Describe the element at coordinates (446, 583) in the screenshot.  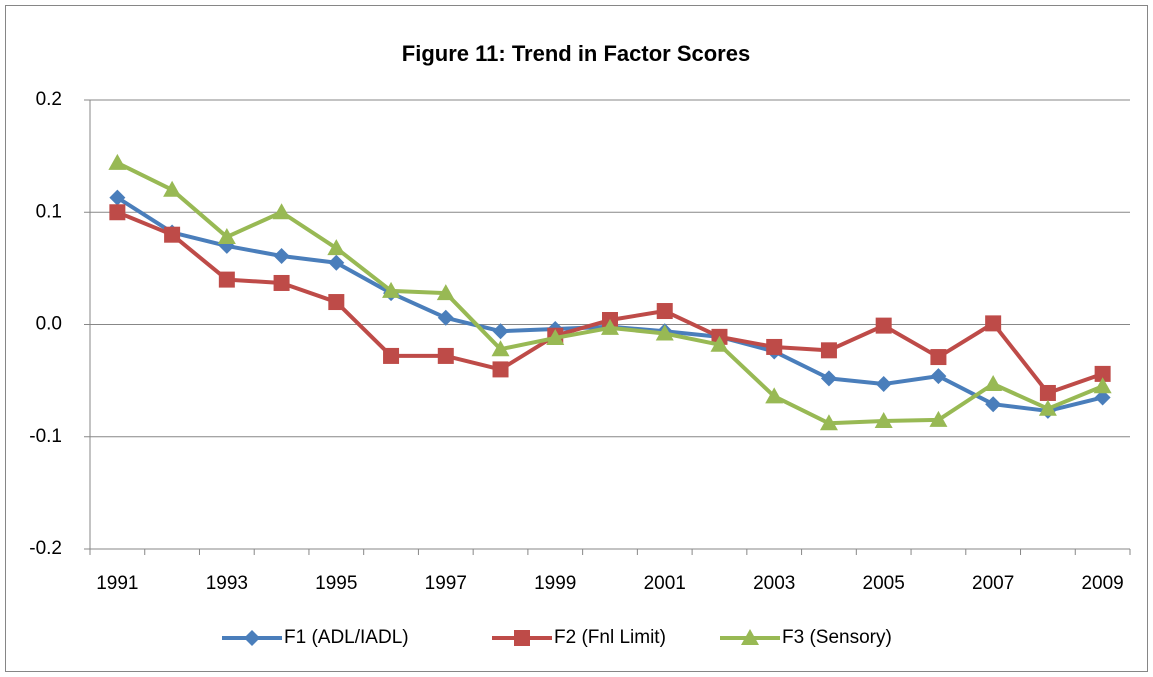
I see `x-tick-label: 1997` at that location.